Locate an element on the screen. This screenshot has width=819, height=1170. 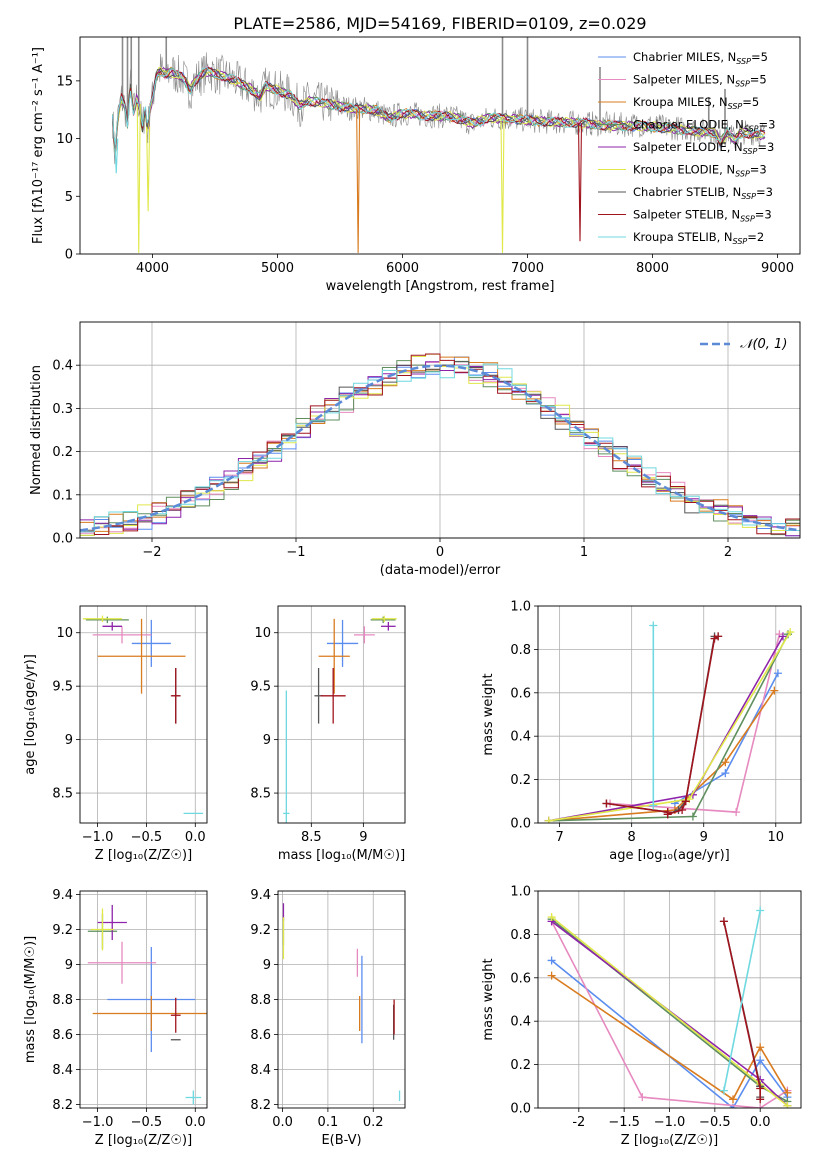
legend-label: Chabrier ELODIE, NSSP=3 is located at coordinates (704, 126).